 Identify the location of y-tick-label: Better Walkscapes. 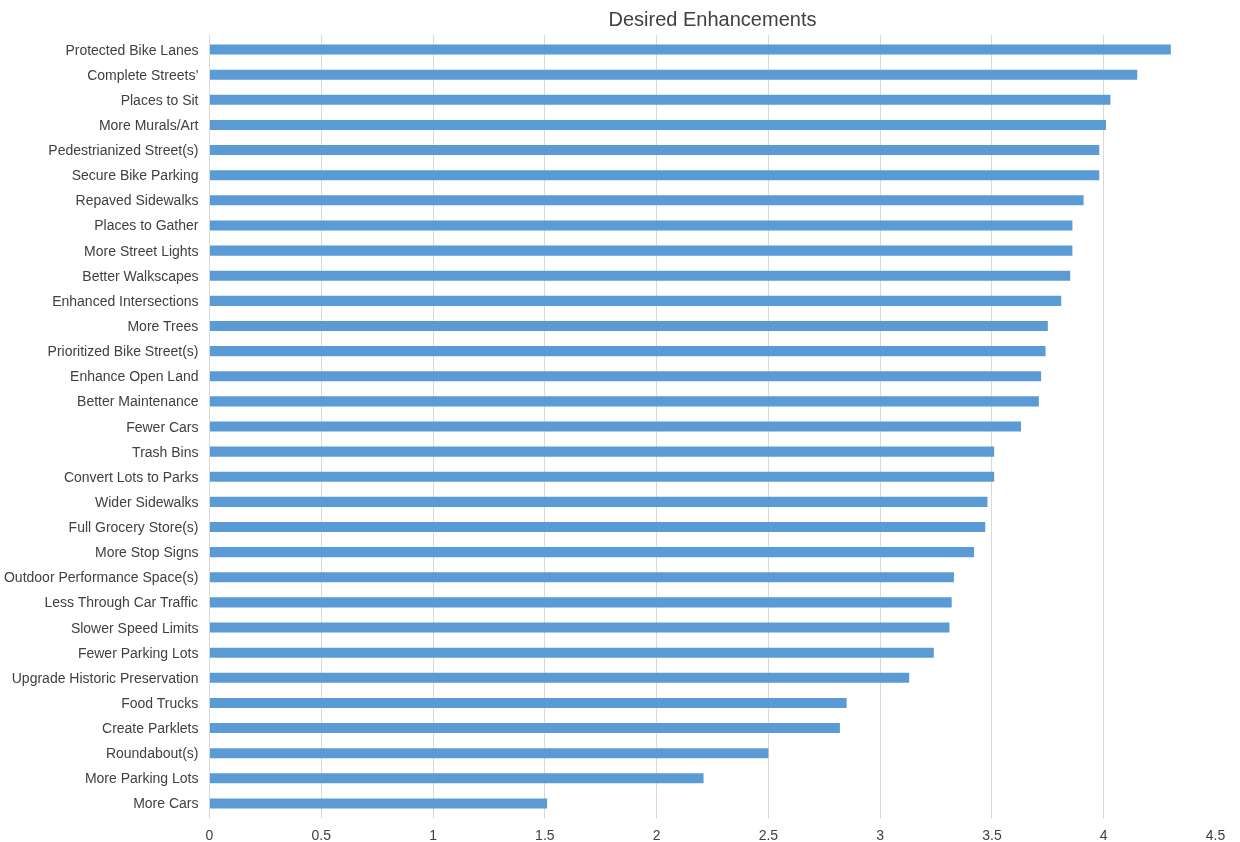
(140, 275).